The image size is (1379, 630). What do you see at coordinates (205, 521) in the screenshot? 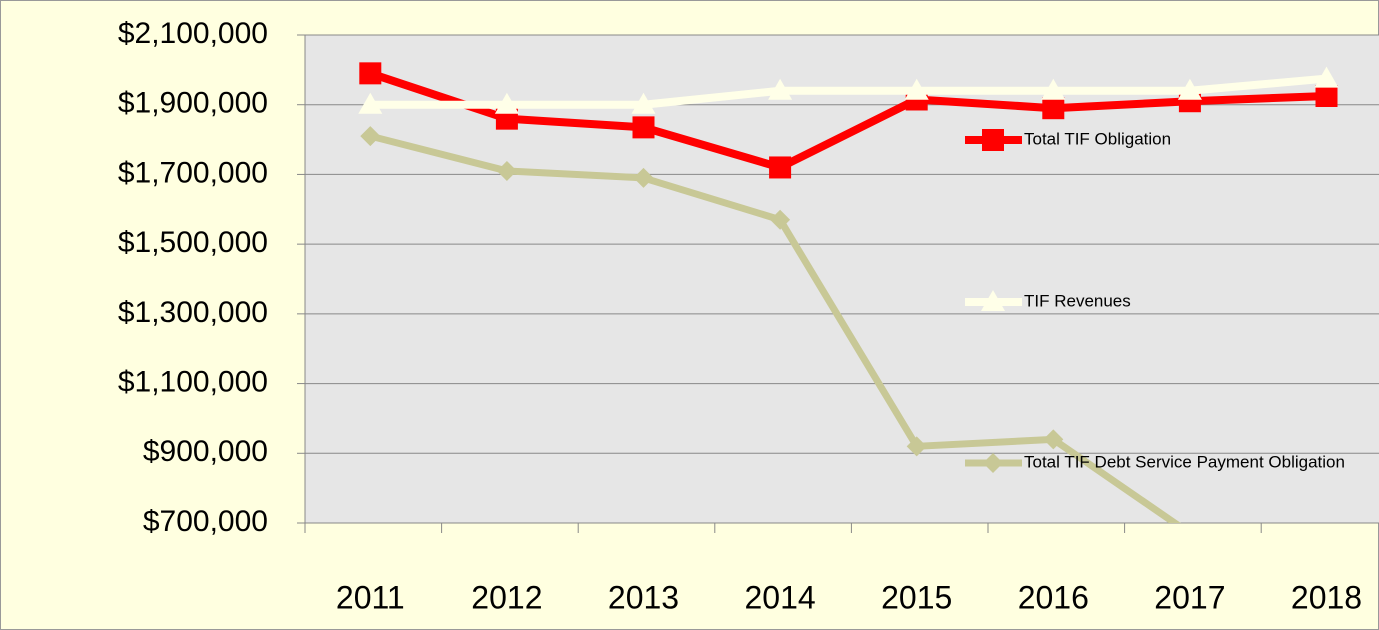
I see `y-tick-label: $700,000` at bounding box center [205, 521].